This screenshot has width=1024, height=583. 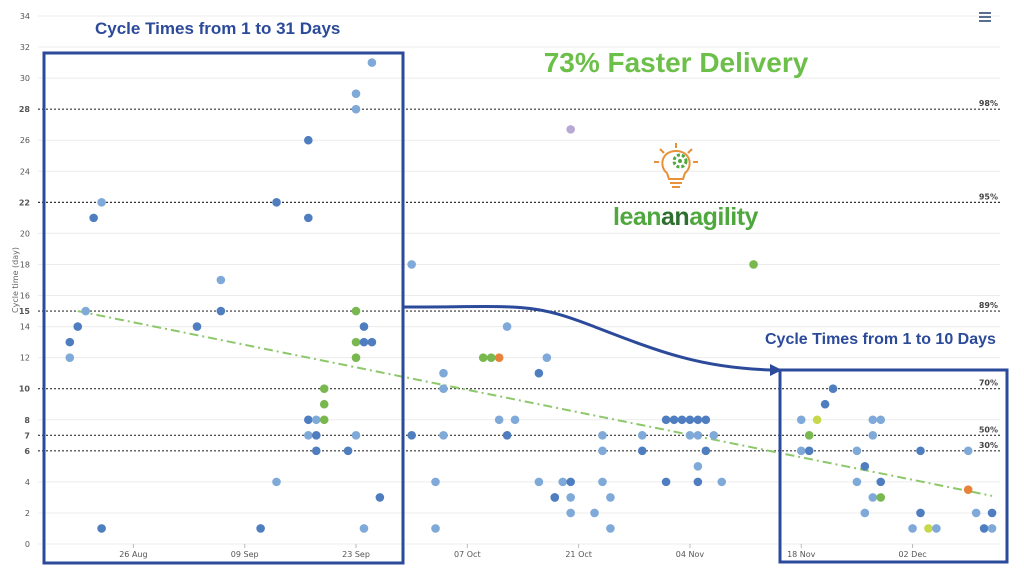 I want to click on y-tick-label: 20, so click(x=25, y=233).